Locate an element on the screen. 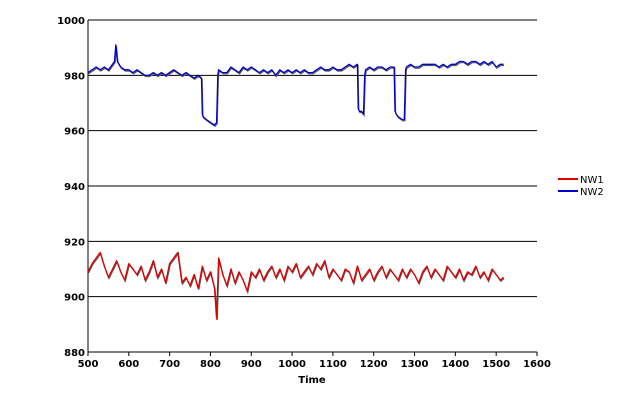 This screenshot has width=640, height=400. x-tick-label: 1100 is located at coordinates (333, 364).